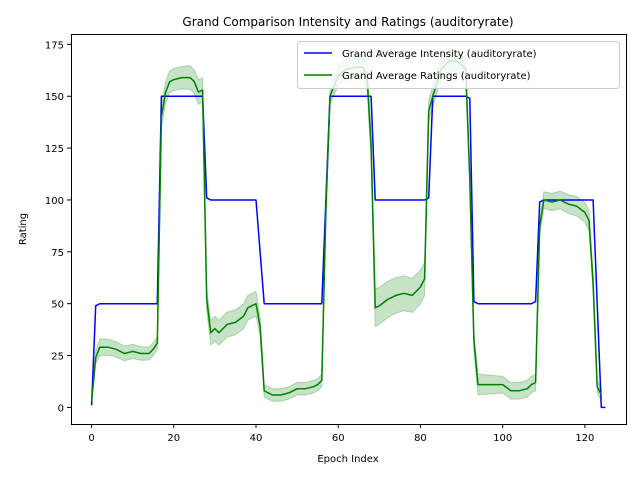  I want to click on x-axis-ticks: 0 20 40 60 80 100 120, so click(341, 434).